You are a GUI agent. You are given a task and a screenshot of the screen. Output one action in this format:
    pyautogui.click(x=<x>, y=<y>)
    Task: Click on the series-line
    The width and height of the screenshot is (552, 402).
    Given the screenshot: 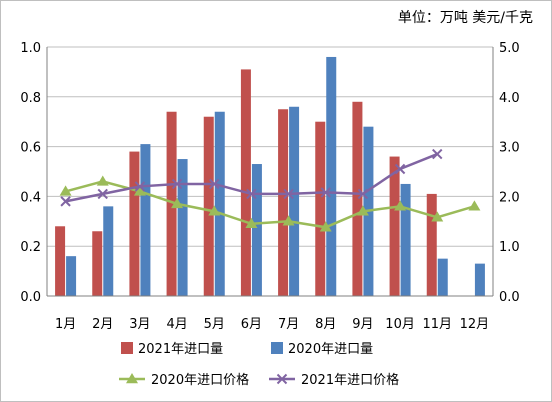 What is the action you would take?
    pyautogui.click(x=270, y=204)
    